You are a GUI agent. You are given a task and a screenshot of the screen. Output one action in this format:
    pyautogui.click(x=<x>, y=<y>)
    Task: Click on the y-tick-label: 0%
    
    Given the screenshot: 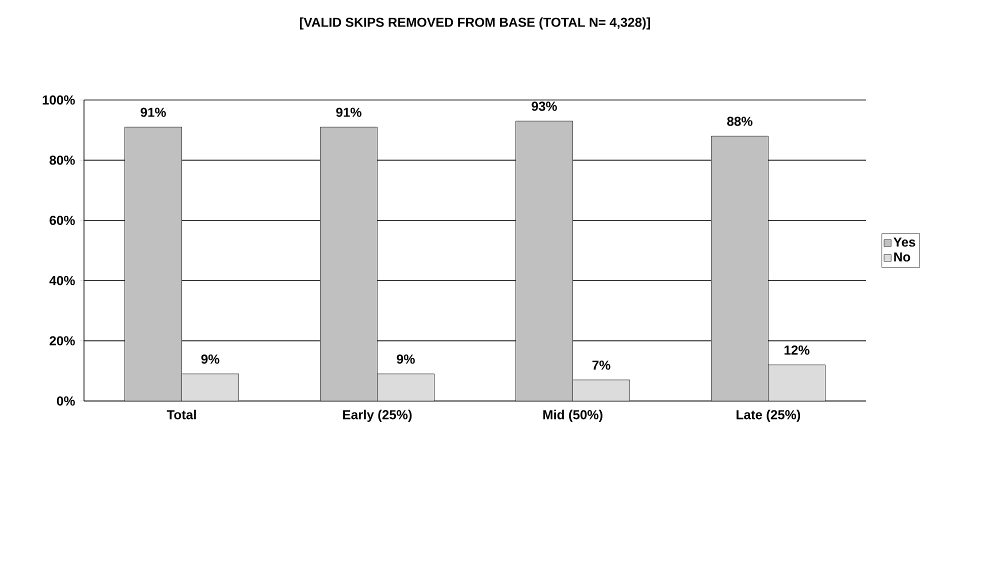 What is the action you would take?
    pyautogui.click(x=65, y=401)
    